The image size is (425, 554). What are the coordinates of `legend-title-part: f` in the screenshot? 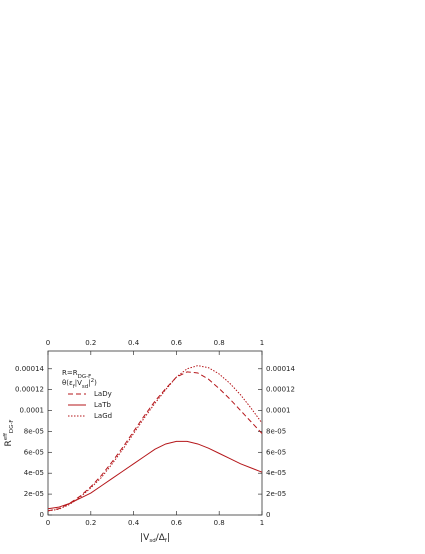 It's located at (74, 387).